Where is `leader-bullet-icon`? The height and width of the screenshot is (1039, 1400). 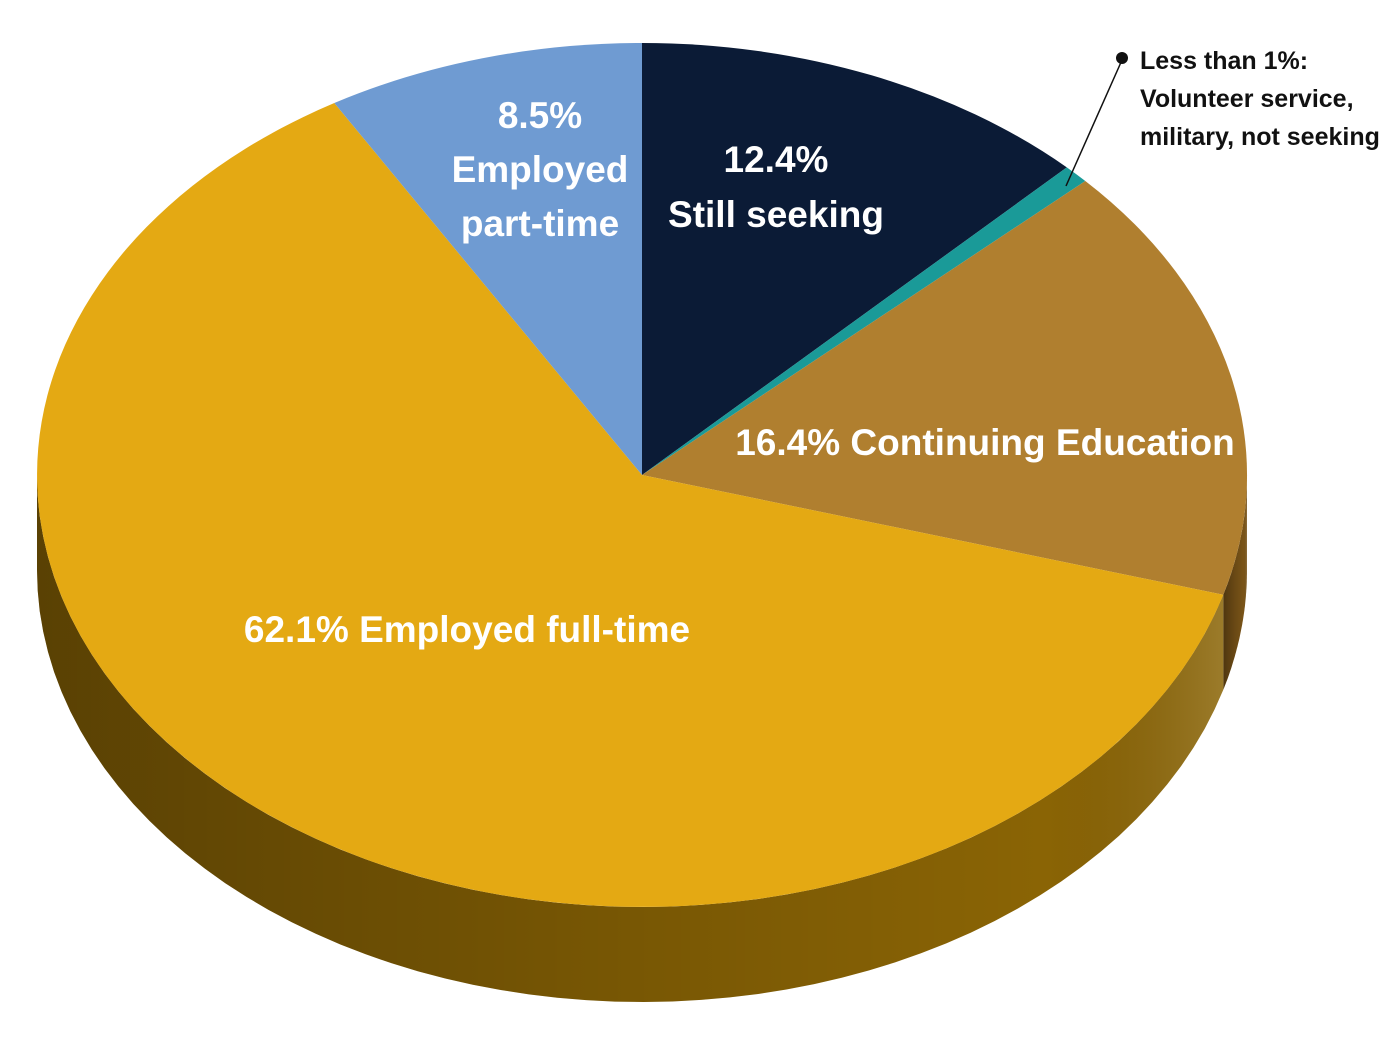 leader-bullet-icon is located at coordinates (1122, 58).